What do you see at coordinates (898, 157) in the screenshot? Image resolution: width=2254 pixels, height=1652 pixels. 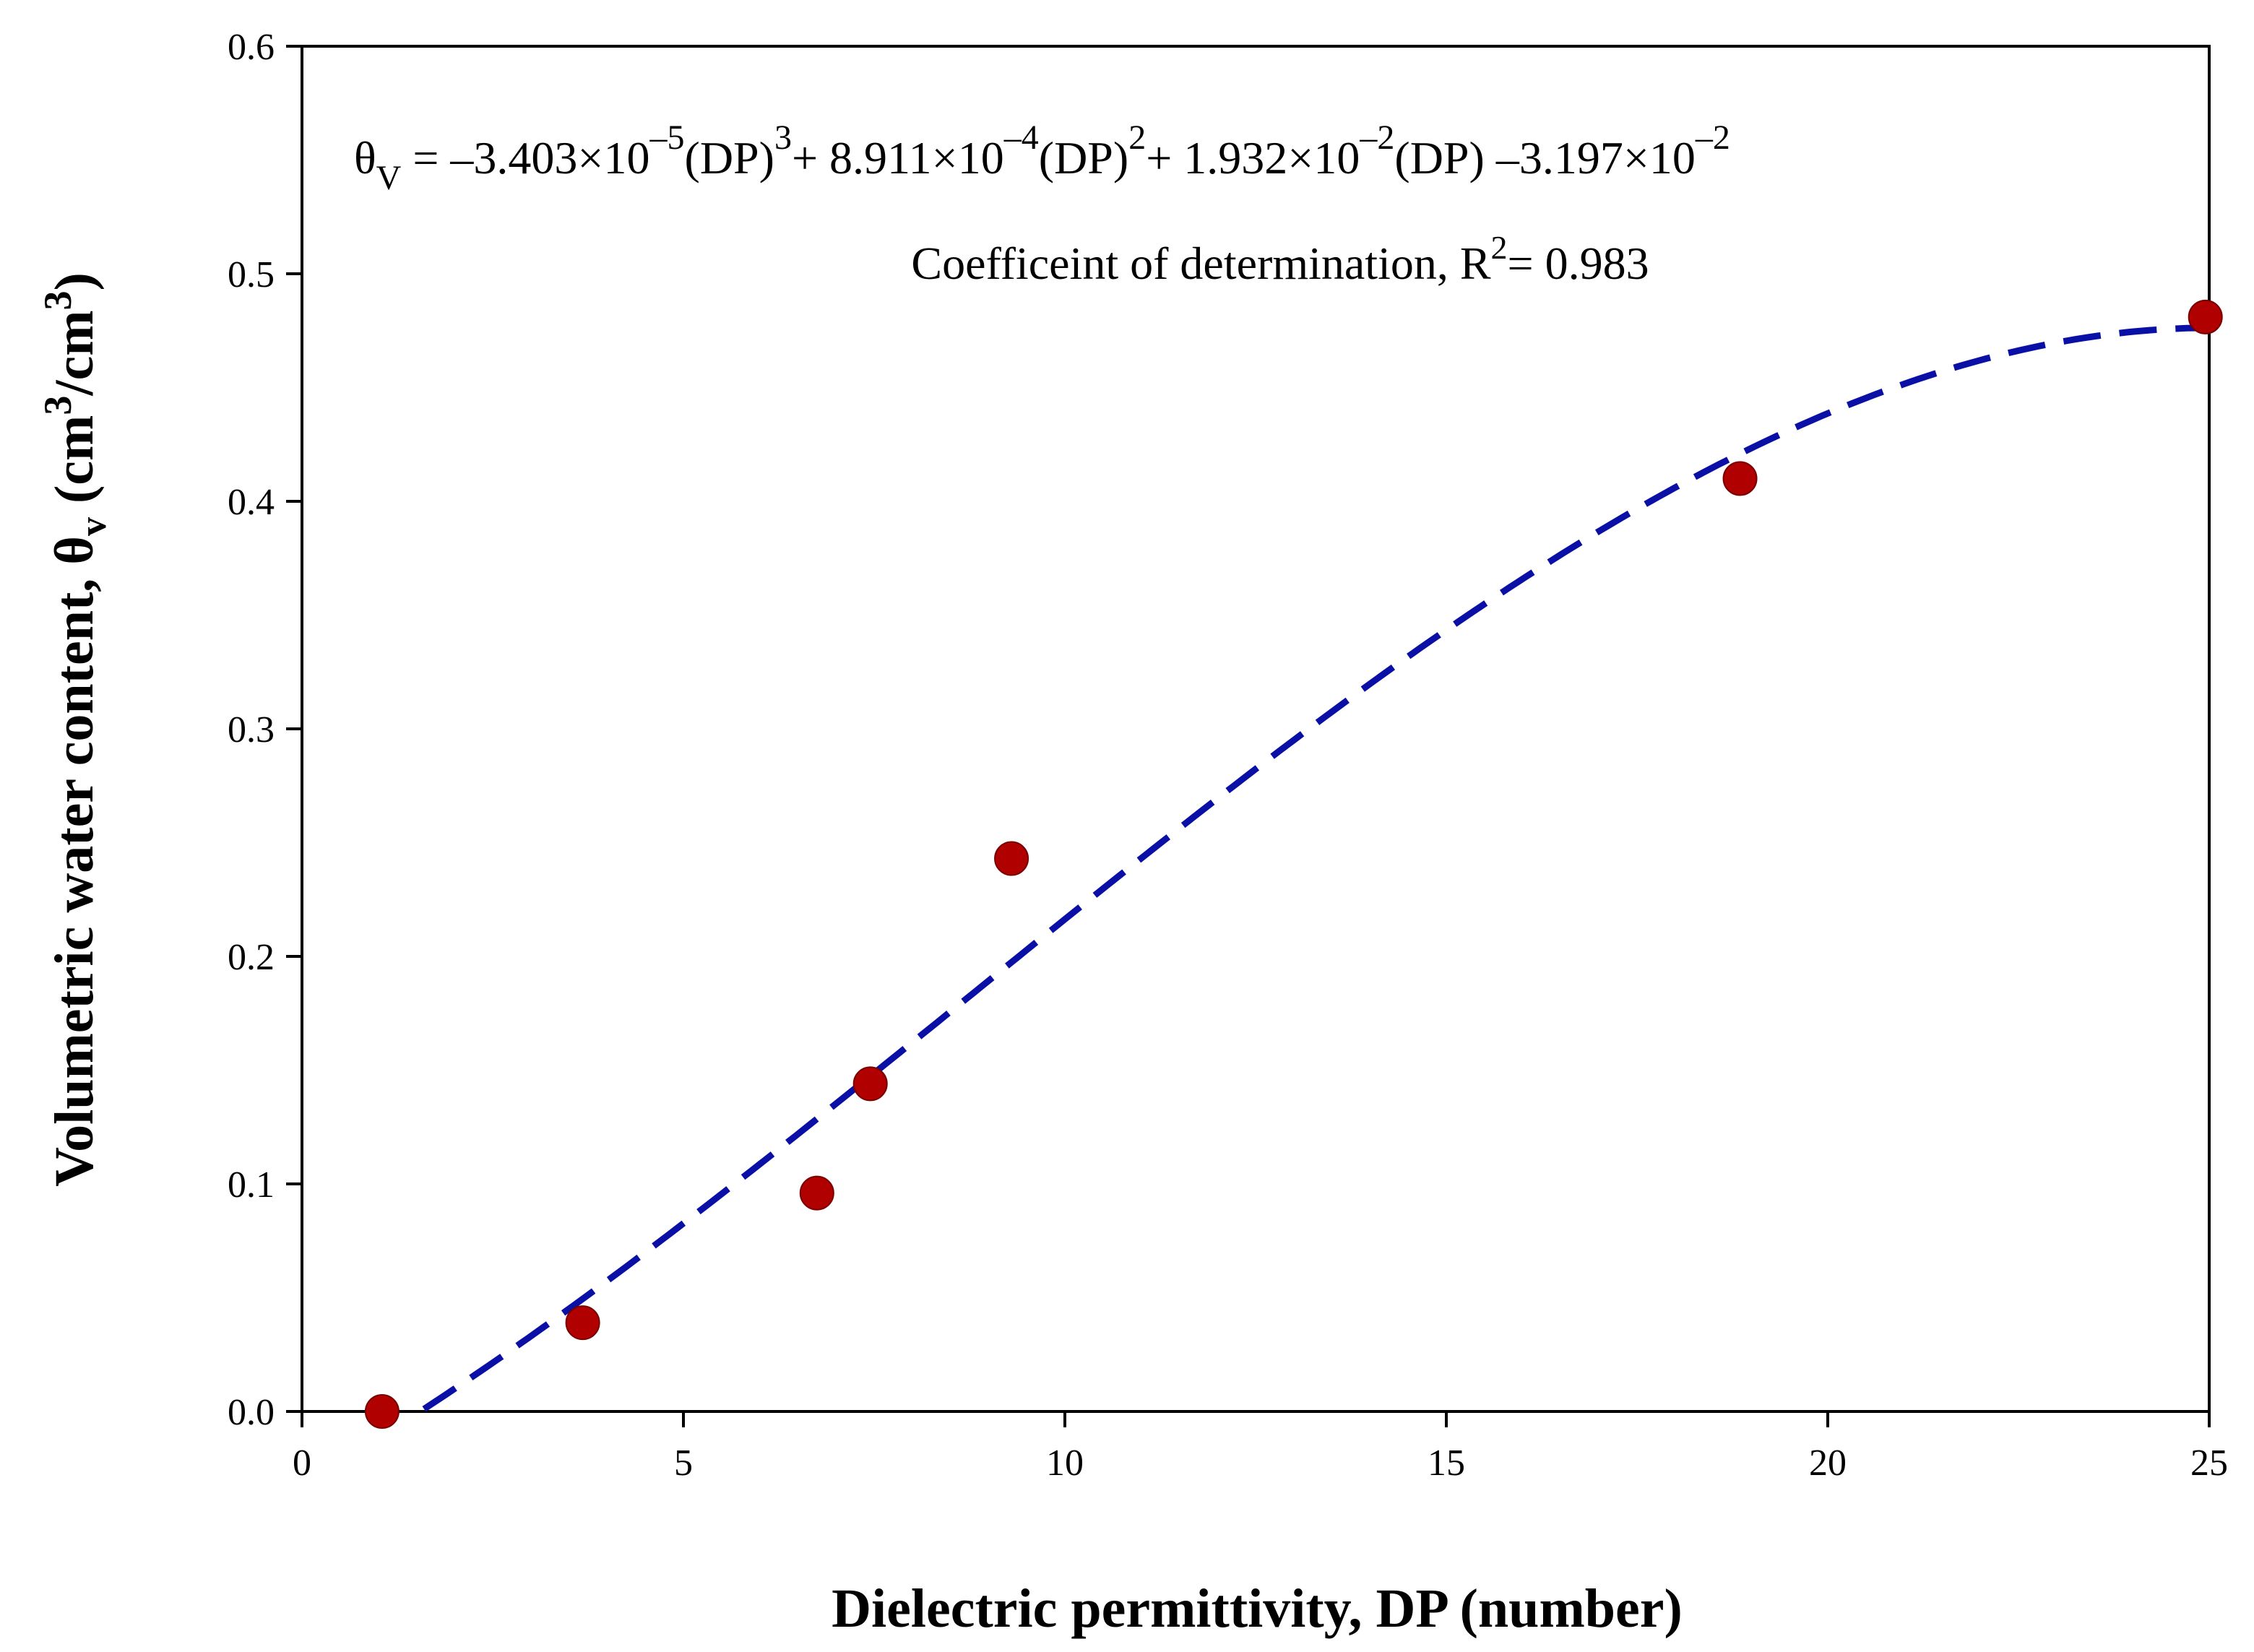 I see `equation-term-3: + 8.911×10` at bounding box center [898, 157].